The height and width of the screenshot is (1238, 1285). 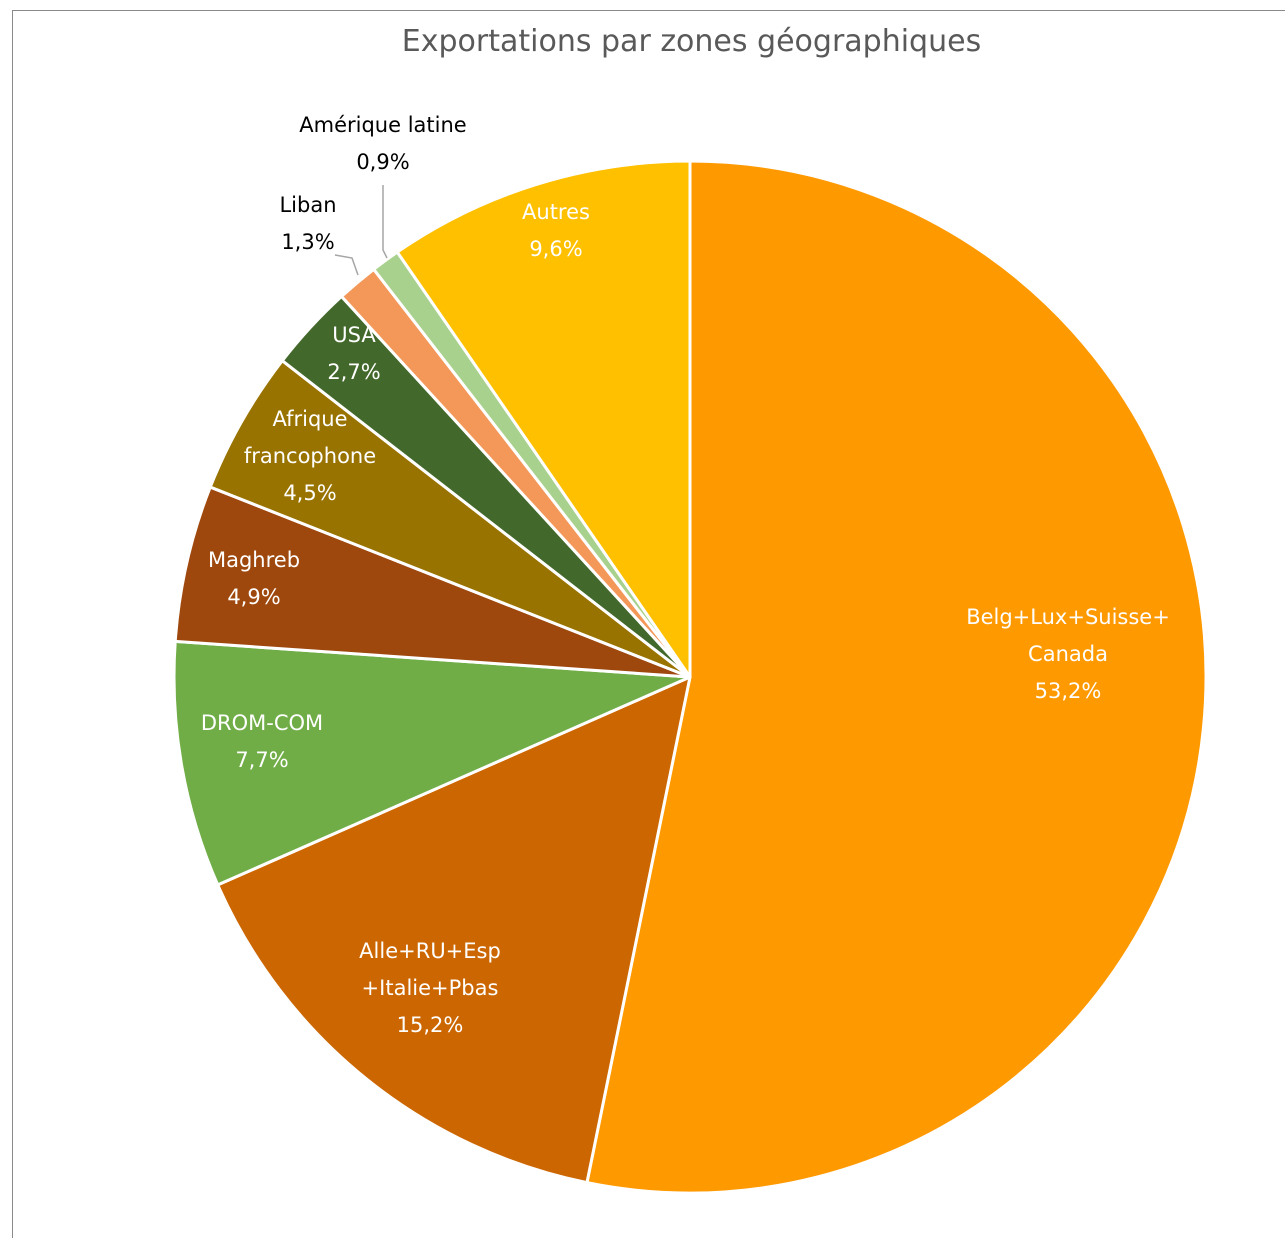 I want to click on slice-value-label: 4,5%, so click(x=309, y=493).